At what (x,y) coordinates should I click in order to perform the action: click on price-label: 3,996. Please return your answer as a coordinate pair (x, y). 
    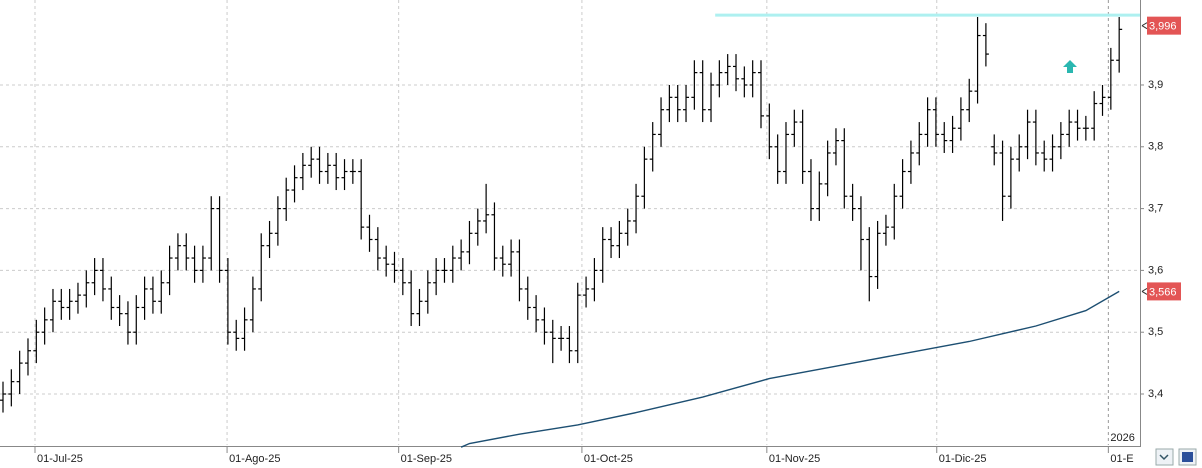
    Looking at the image, I should click on (1163, 27).